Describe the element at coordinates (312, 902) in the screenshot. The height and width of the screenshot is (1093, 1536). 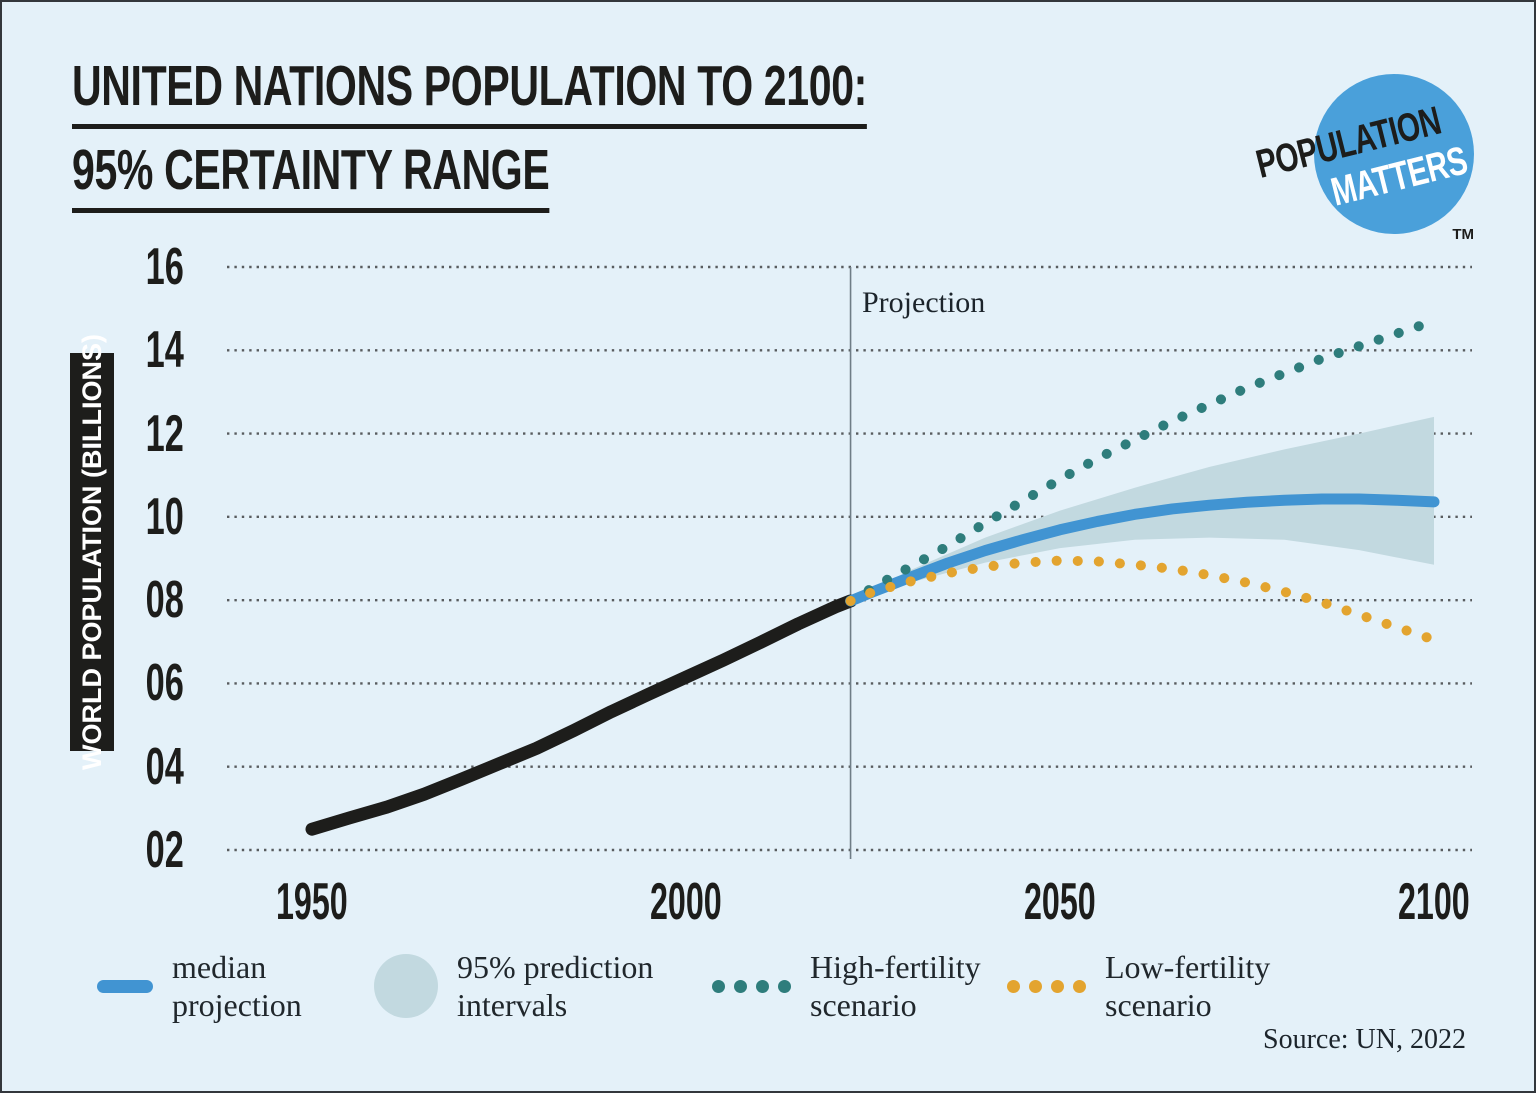
I see `x-tick-label-1950: 1950` at that location.